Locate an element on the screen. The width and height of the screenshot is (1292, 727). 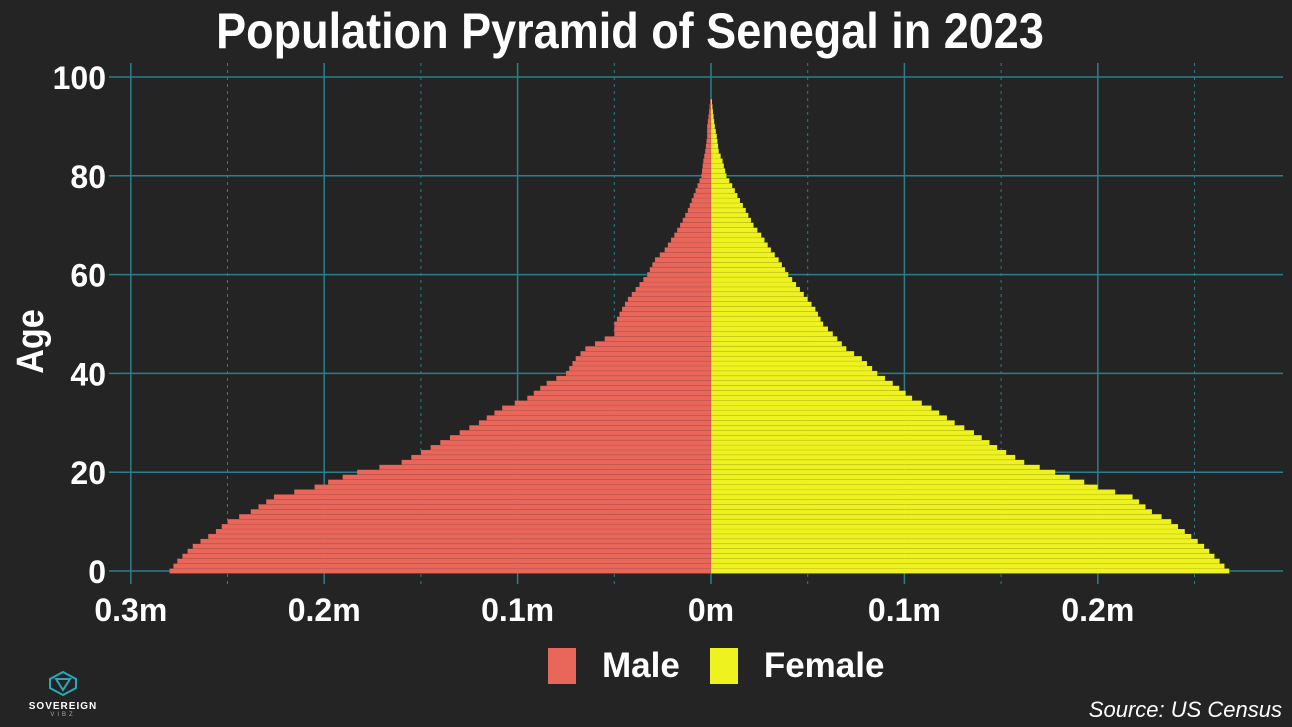
y-tick-label: 40 is located at coordinates (88, 374).